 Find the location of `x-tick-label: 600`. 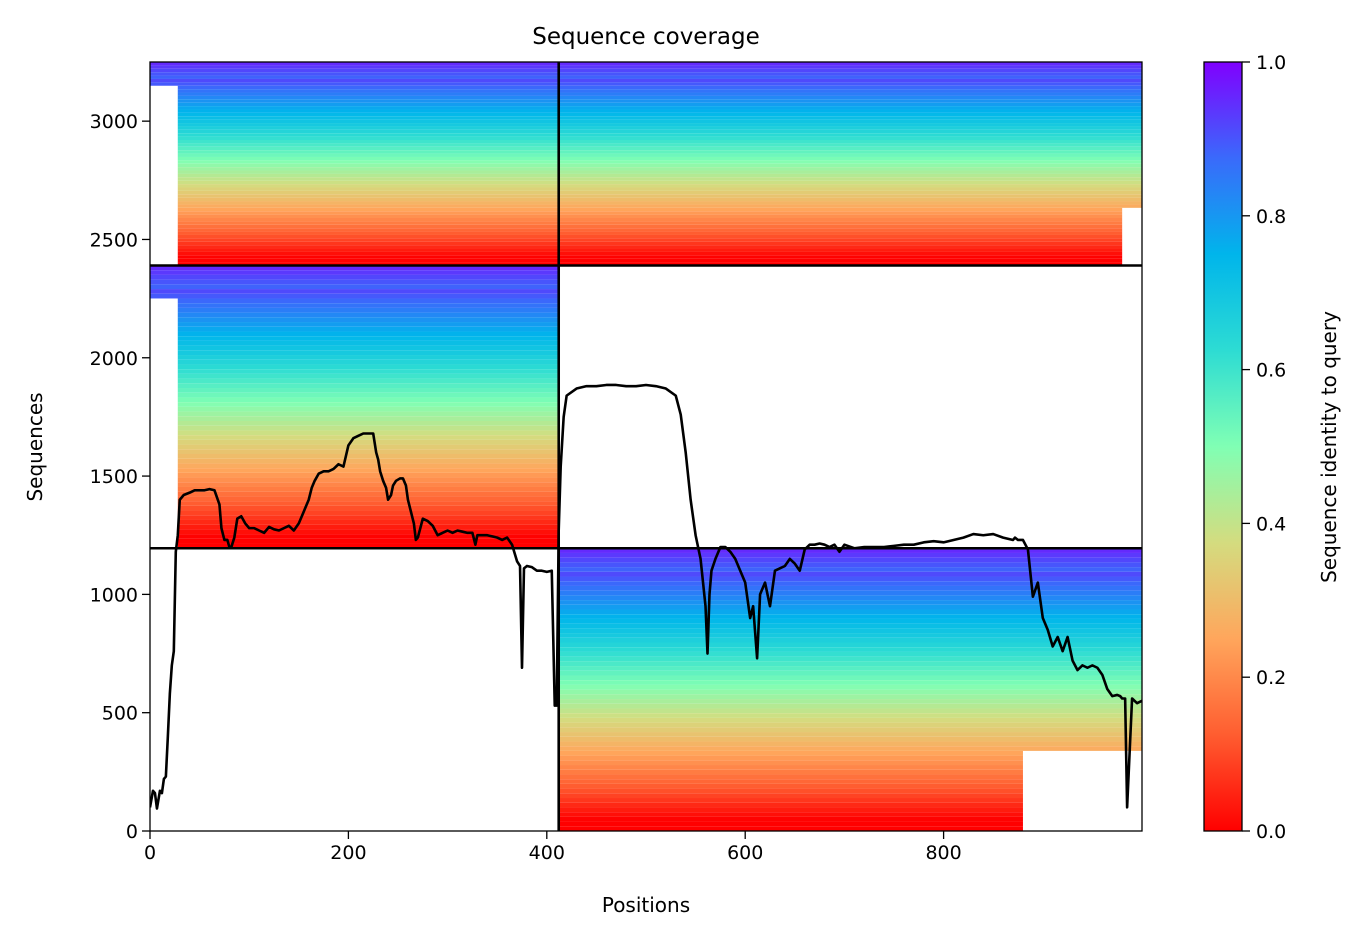

x-tick-label: 600 is located at coordinates (745, 853).